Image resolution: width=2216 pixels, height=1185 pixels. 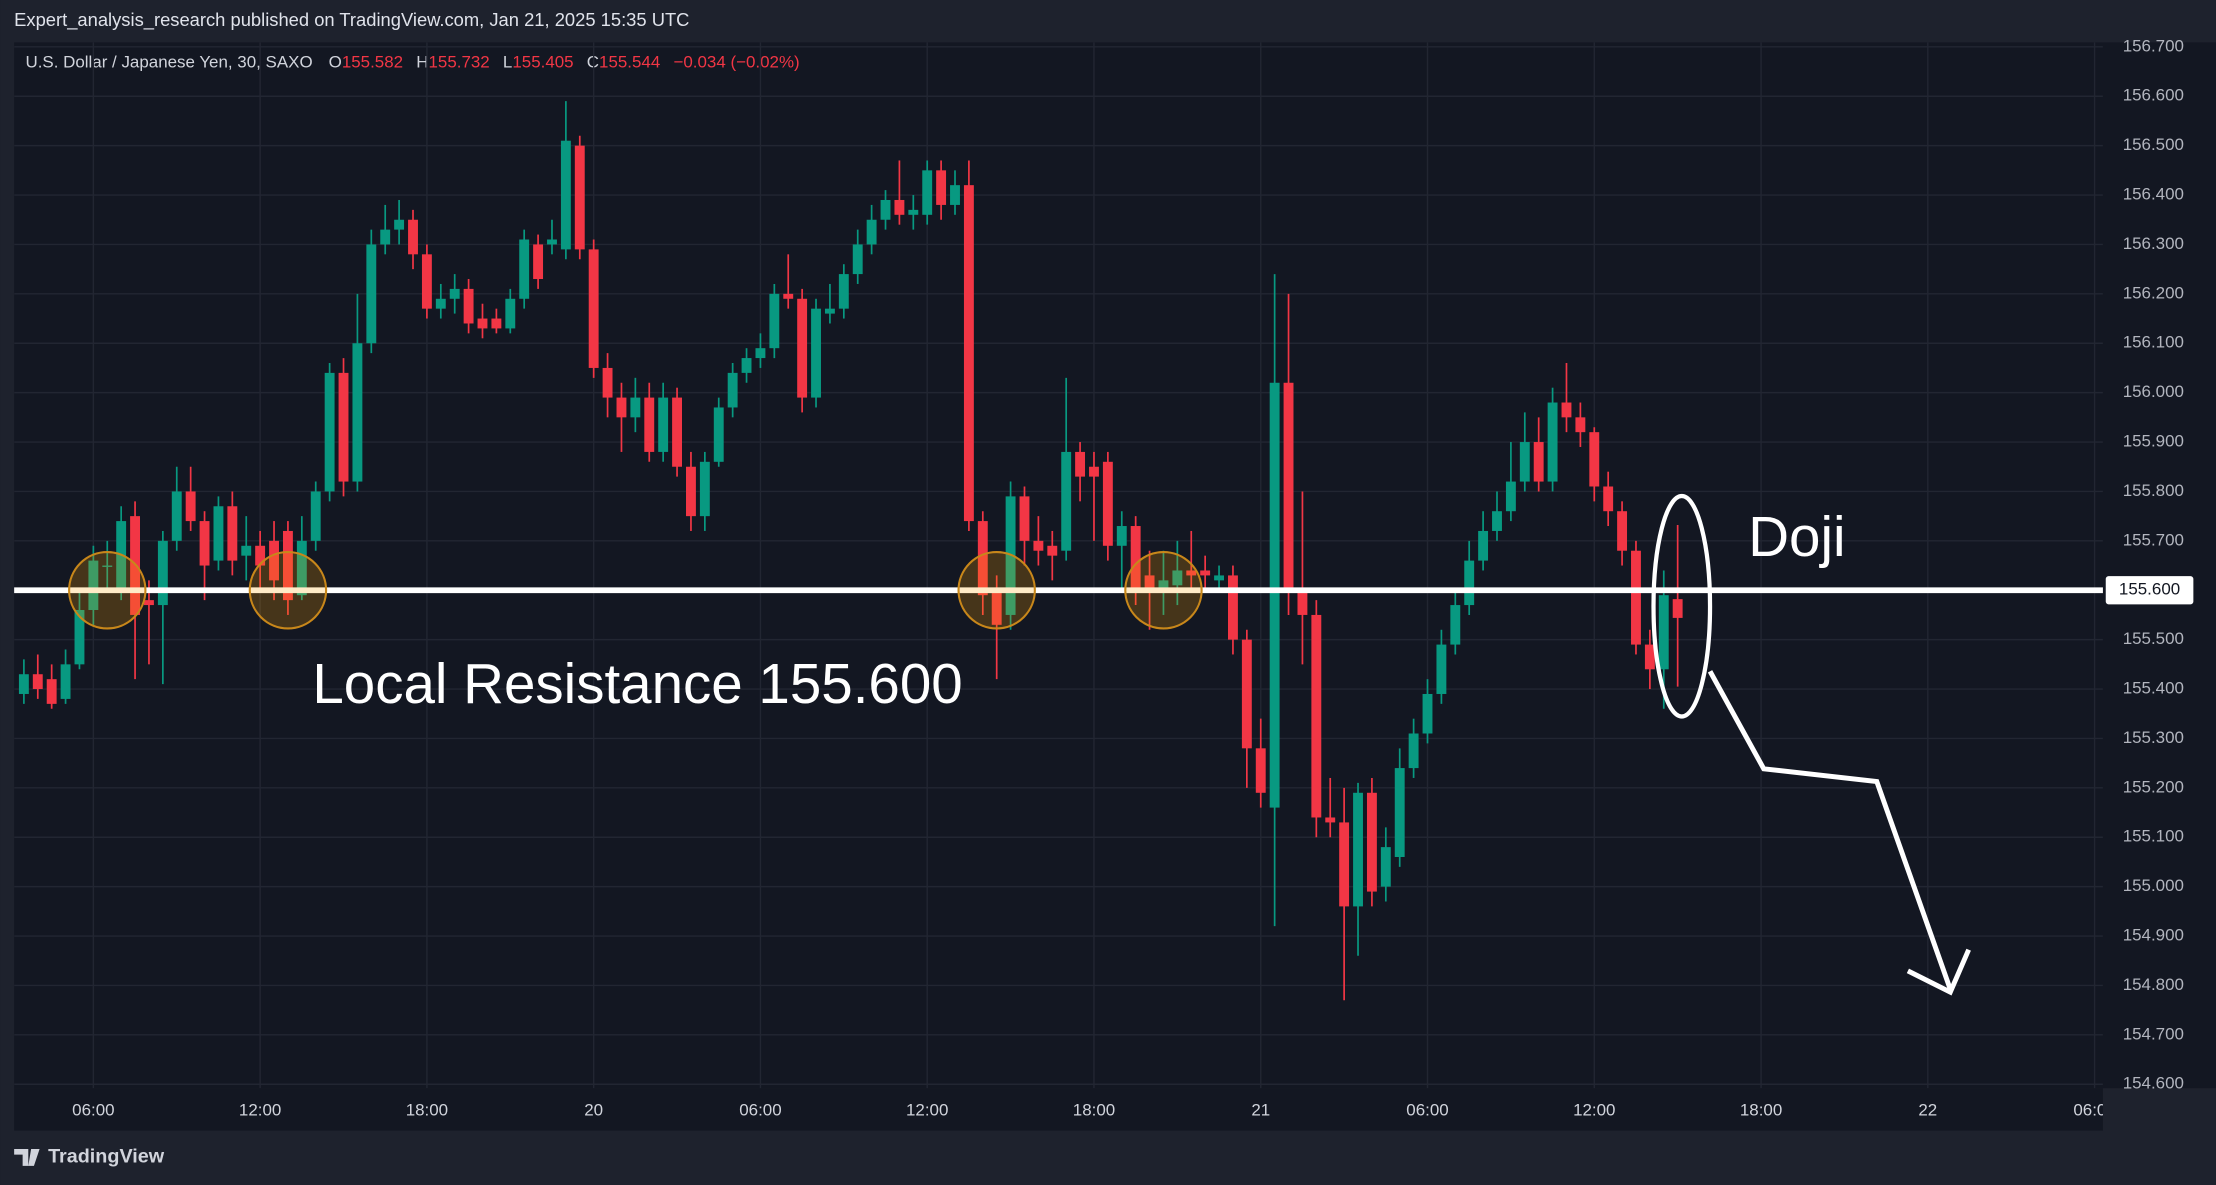 I want to click on y-tick-label: 156.500, so click(x=2153, y=144).